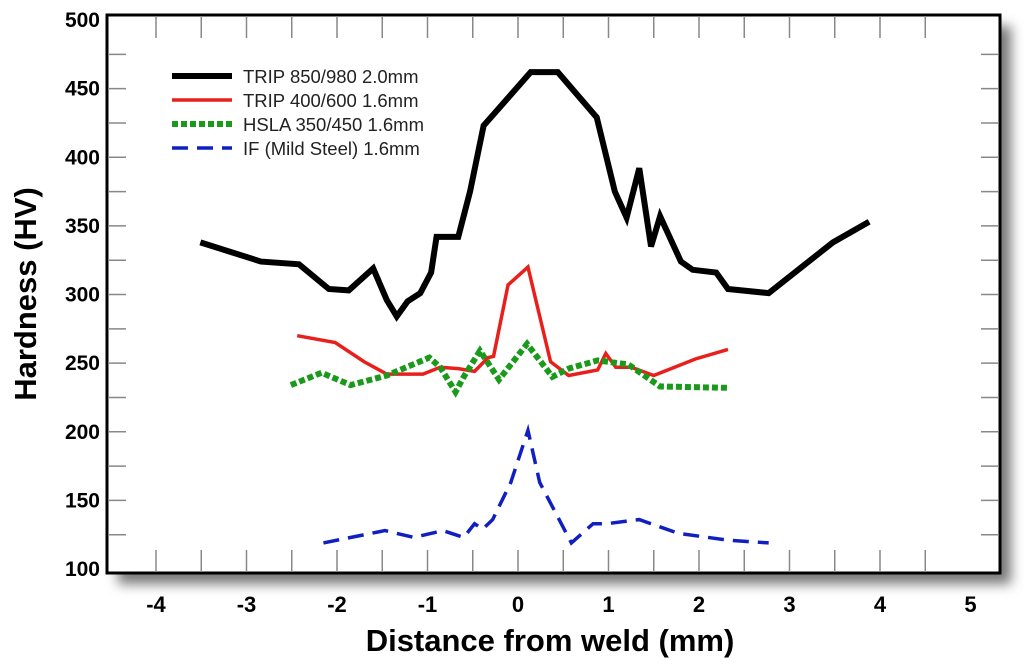 This screenshot has height=672, width=1024. Describe the element at coordinates (331, 76) in the screenshot. I see `legend-label-0: TRIP 850/980 2.0mm` at that location.